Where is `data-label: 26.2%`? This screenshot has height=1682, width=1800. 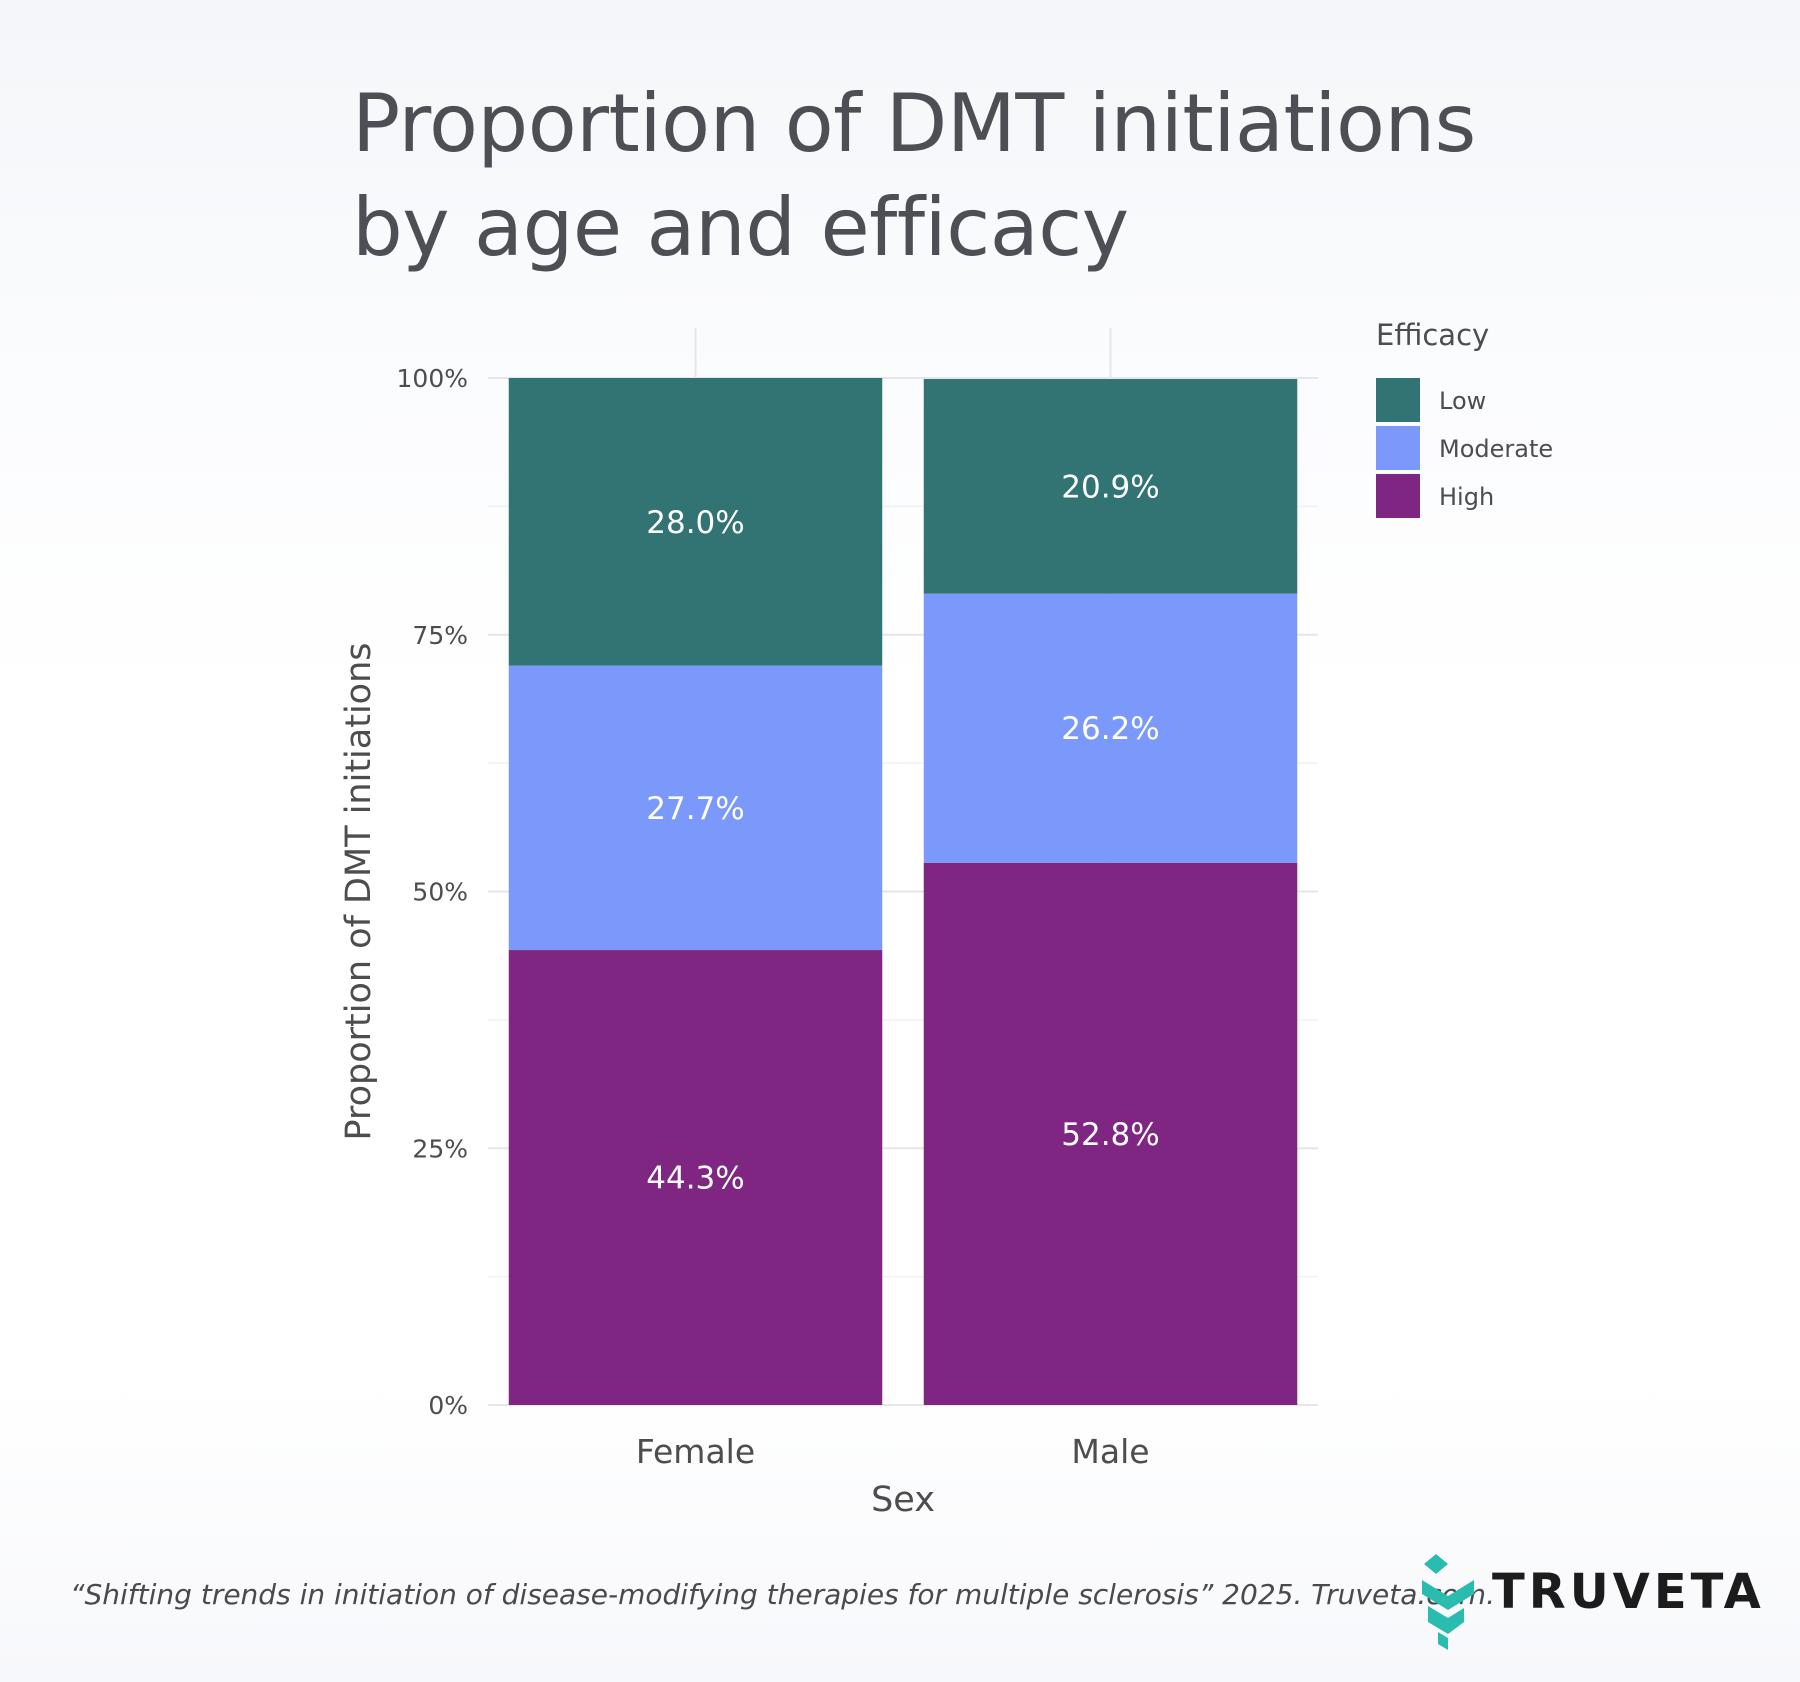
data-label: 26.2% is located at coordinates (1110, 729).